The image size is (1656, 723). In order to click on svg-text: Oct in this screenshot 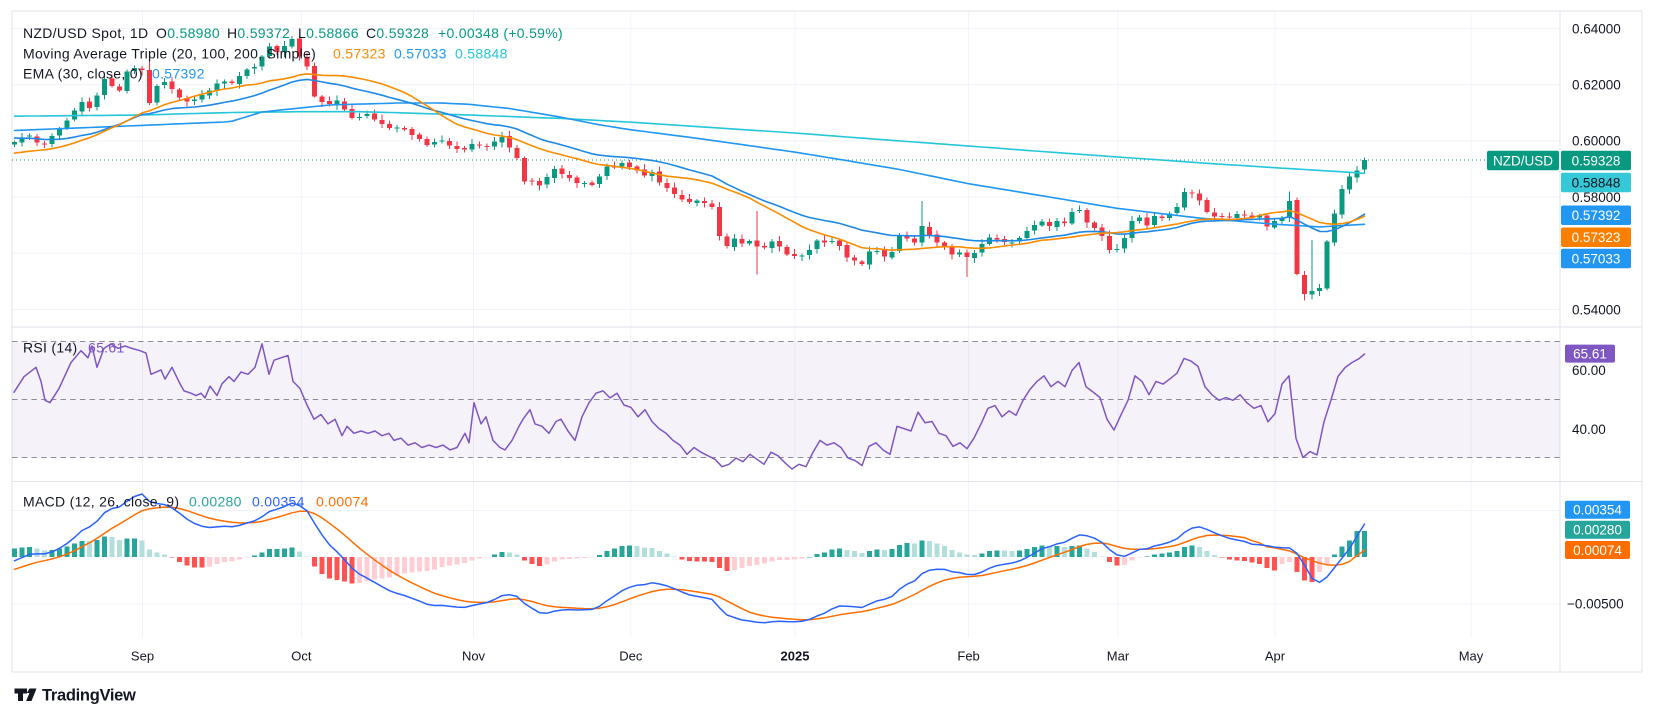, I will do `click(301, 656)`.